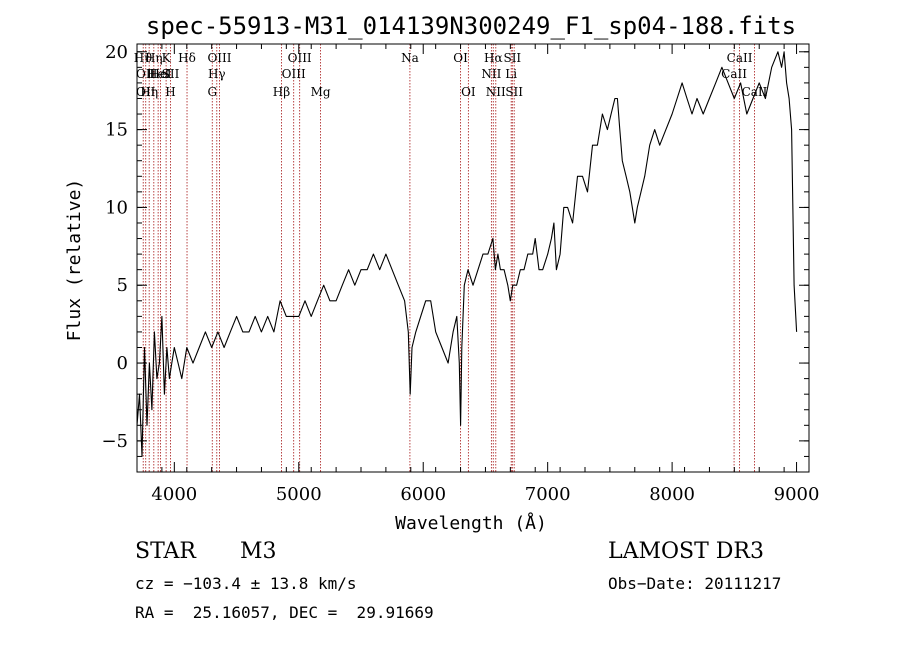 Image resolution: width=900 pixels, height=649 pixels. Describe the element at coordinates (548, 494) in the screenshot. I see `x-tick-label: 7000` at that location.